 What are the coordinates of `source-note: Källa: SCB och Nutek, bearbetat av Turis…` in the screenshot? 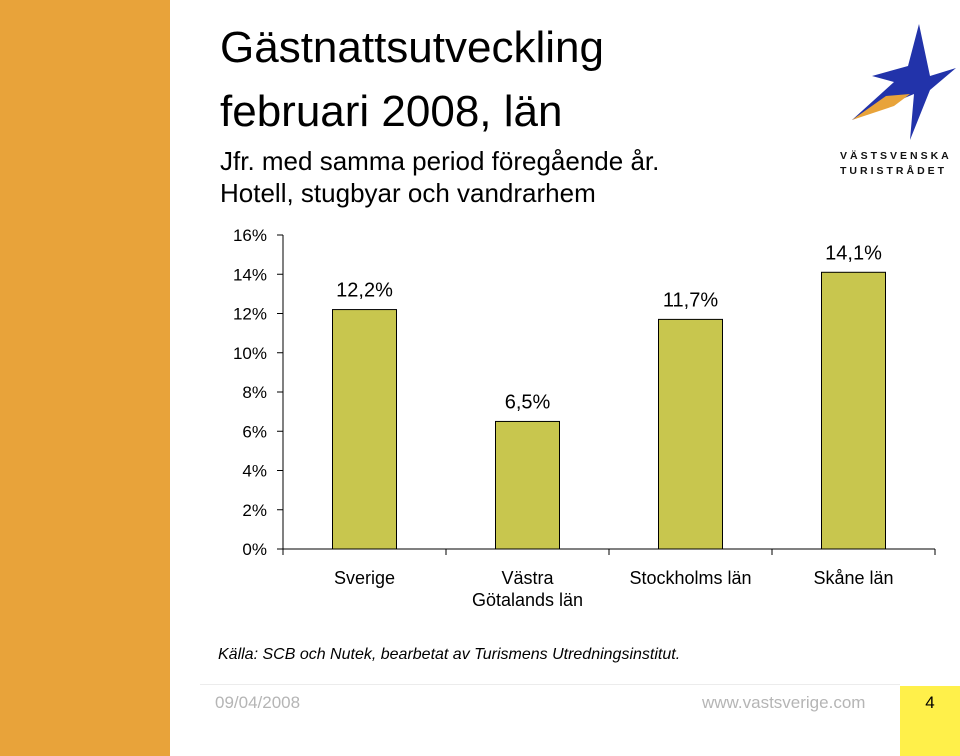 It's located at (449, 654).